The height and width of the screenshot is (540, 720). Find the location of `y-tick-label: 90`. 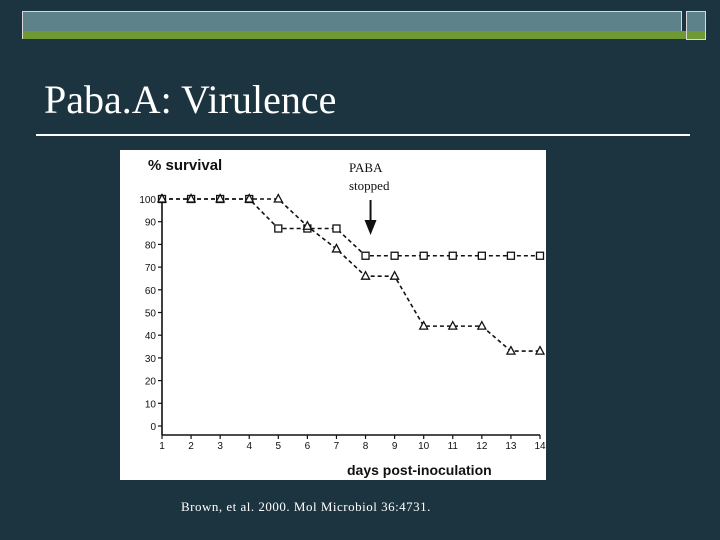

y-tick-label: 90 is located at coordinates (151, 223).